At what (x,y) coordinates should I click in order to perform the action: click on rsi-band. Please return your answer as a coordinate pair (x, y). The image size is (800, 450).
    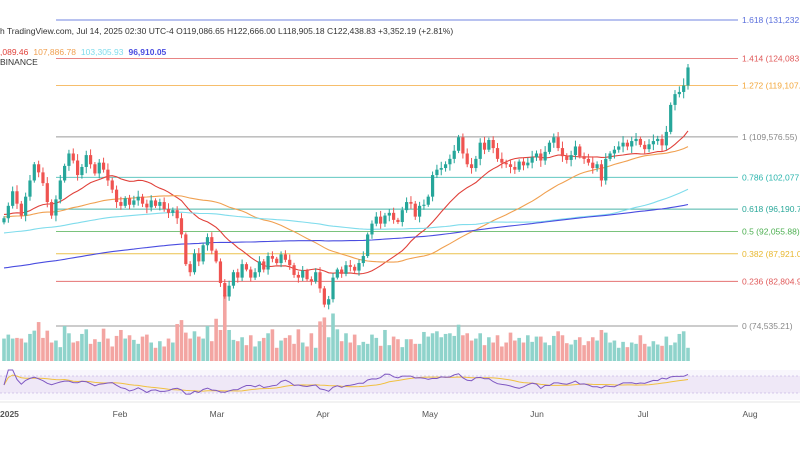
    Looking at the image, I should click on (400, 384).